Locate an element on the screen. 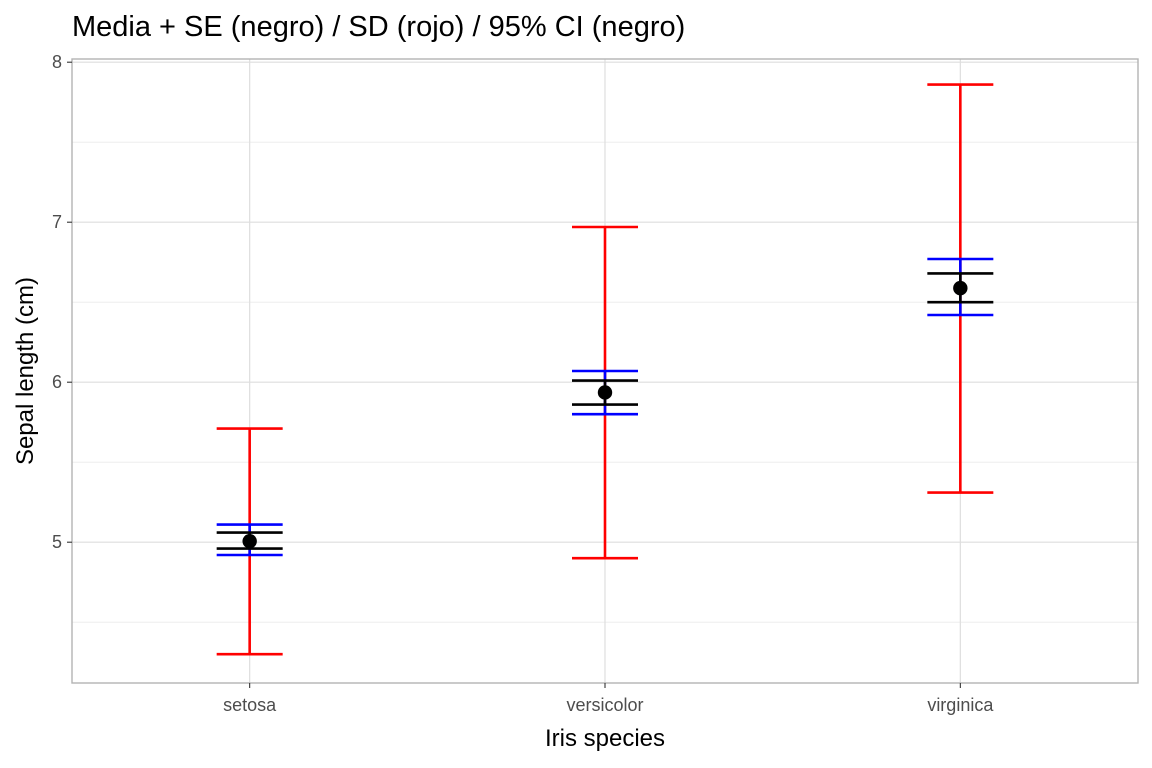 The image size is (1152, 768). x-tick-label: versicolor is located at coordinates (604, 705).